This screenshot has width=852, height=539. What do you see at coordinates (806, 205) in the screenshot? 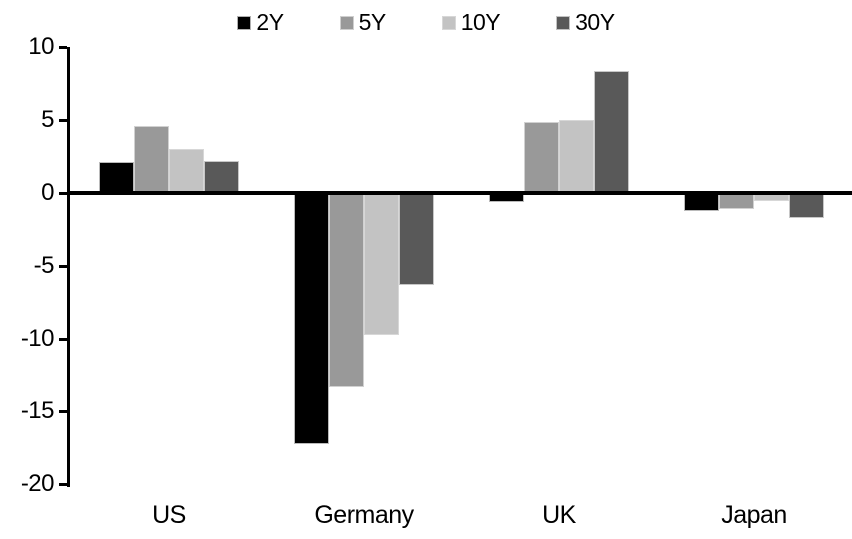
I see `bar-japan-30y` at bounding box center [806, 205].